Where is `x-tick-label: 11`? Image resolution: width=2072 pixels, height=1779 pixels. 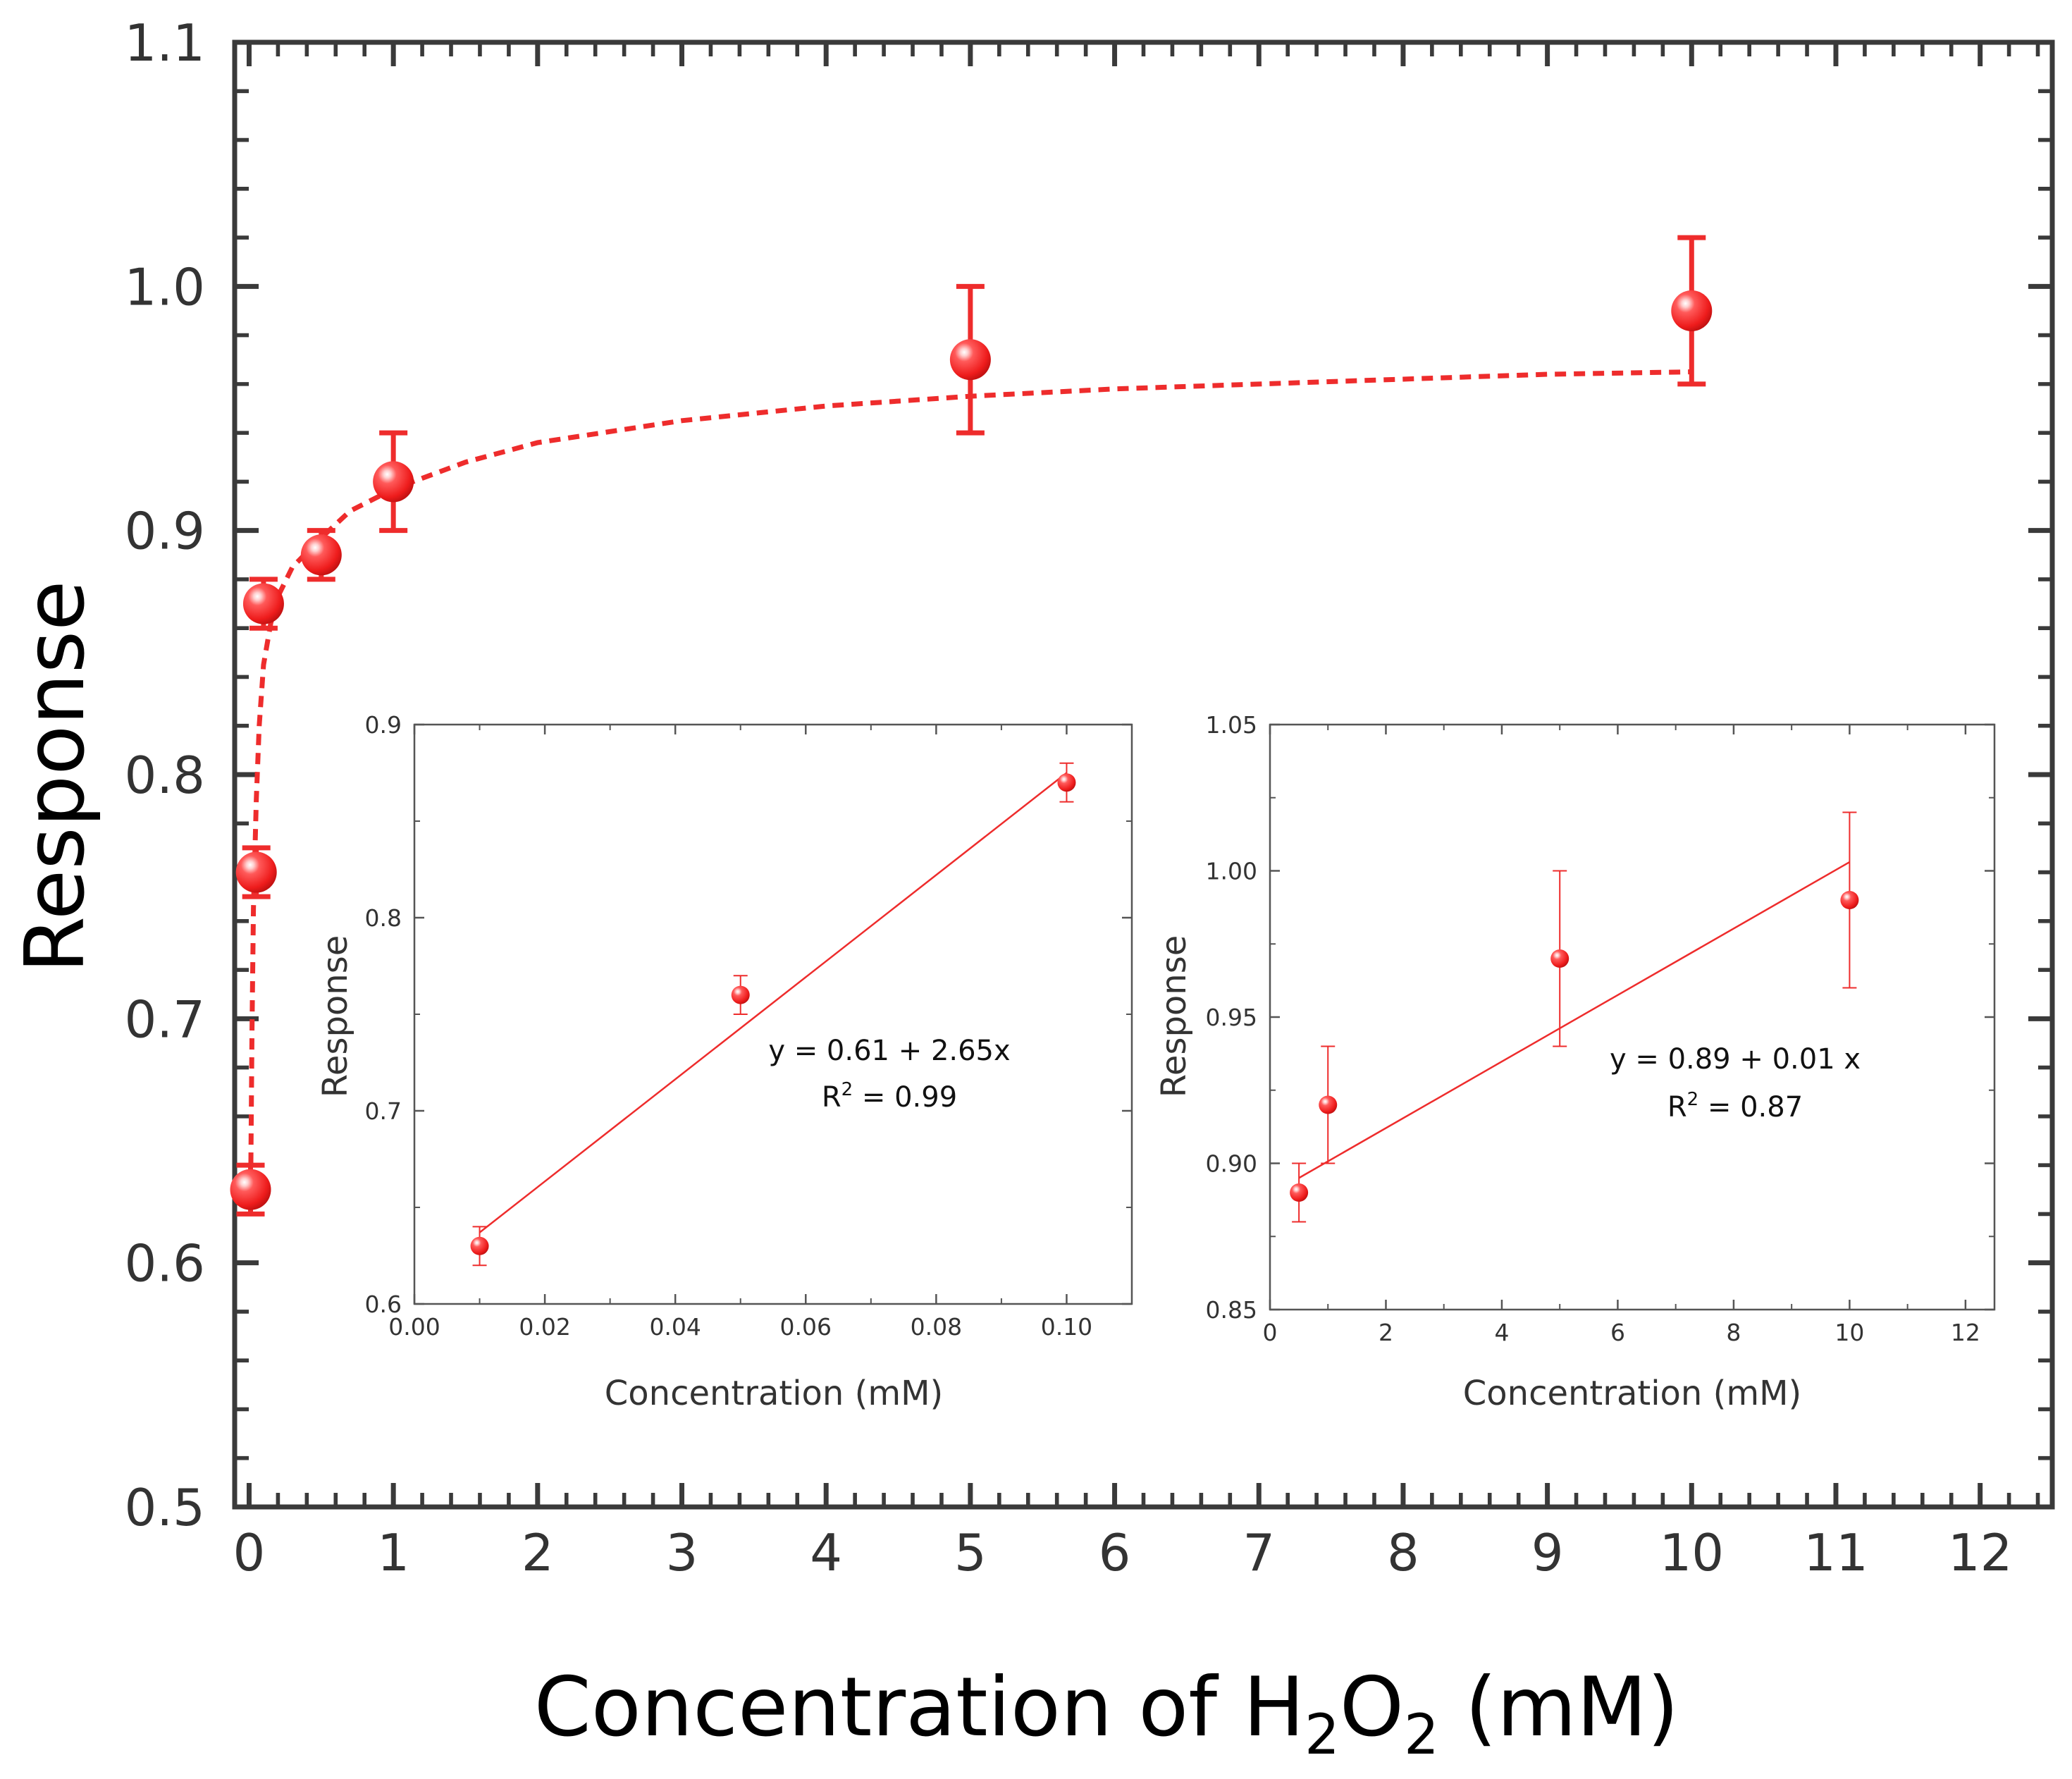
x-tick-label: 11 is located at coordinates (1835, 1552).